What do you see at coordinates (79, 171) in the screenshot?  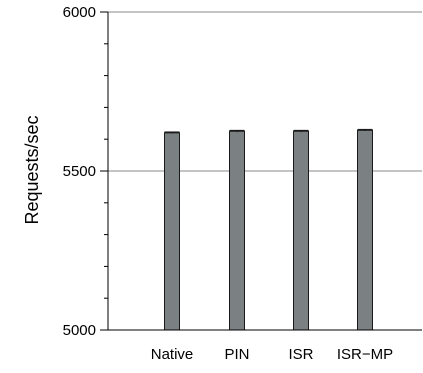 I see `y-tick-label: 5500` at bounding box center [79, 171].